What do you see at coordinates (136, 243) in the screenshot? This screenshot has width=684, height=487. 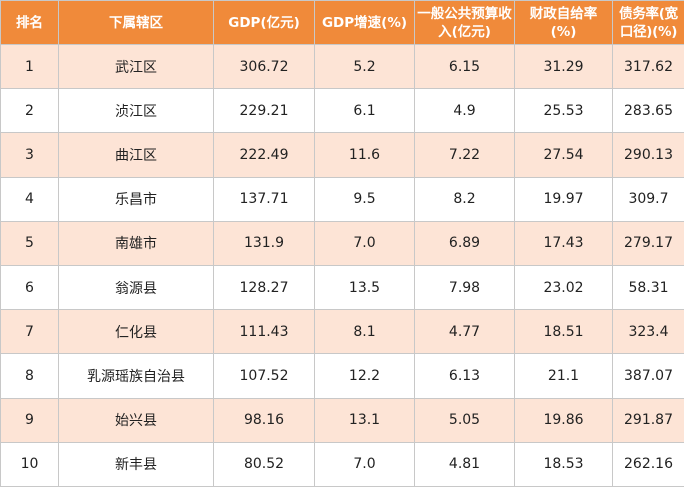 I see `district-cell: 南雄市` at bounding box center [136, 243].